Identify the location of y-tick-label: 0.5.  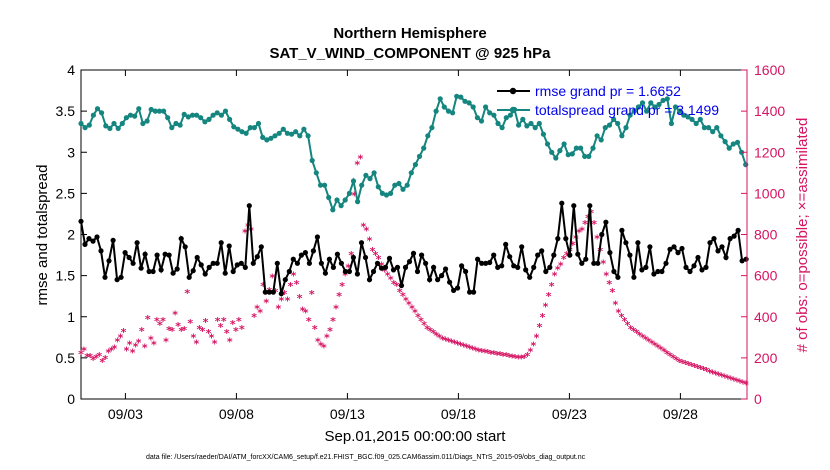
(66, 358).